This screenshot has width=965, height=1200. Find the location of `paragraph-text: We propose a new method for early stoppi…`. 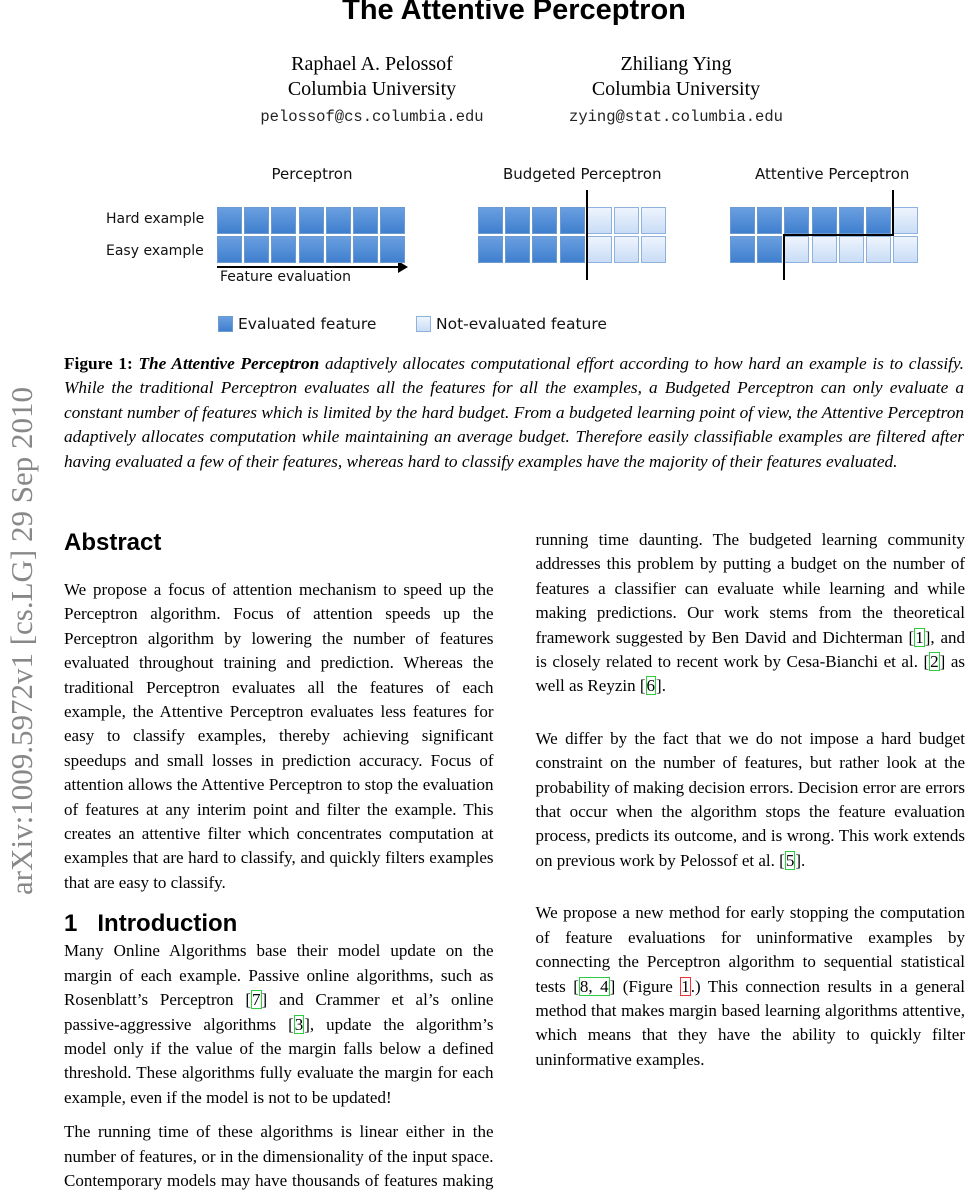

paragraph-text: We propose a new method for early stoppi… is located at coordinates (750, 949).